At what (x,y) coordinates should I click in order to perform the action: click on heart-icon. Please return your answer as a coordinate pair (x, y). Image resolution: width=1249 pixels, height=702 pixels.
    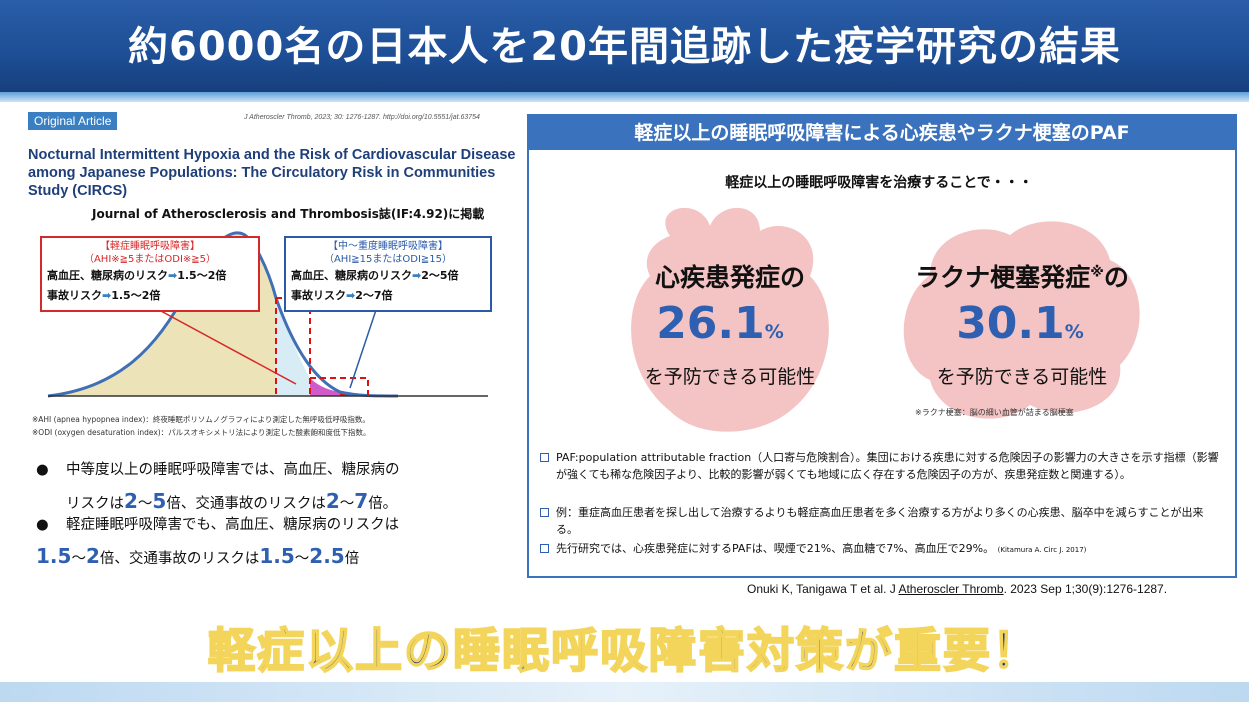
    Looking at the image, I should click on (730, 319).